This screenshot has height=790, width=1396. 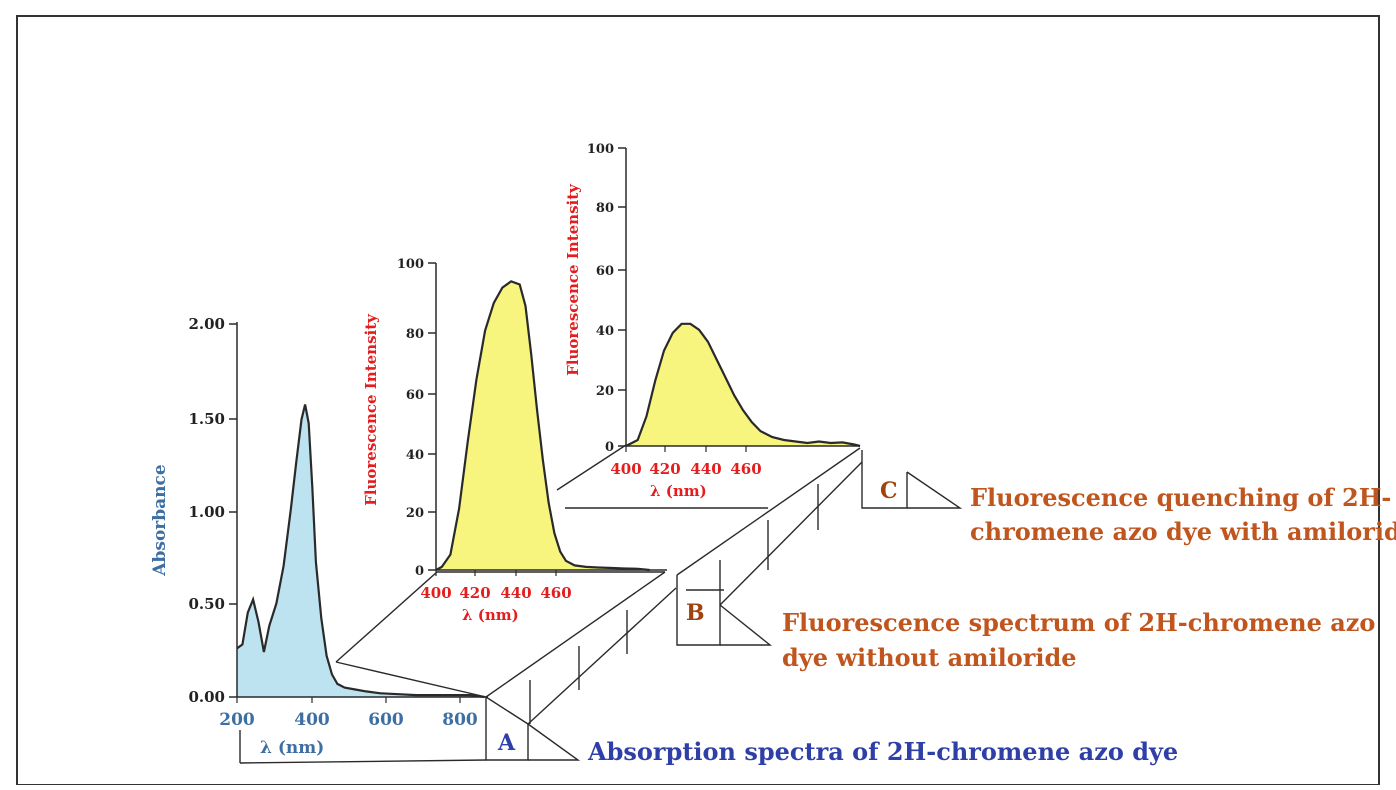 What do you see at coordinates (695, 613) in the screenshot?
I see `label-letter-b: B` at bounding box center [695, 613].